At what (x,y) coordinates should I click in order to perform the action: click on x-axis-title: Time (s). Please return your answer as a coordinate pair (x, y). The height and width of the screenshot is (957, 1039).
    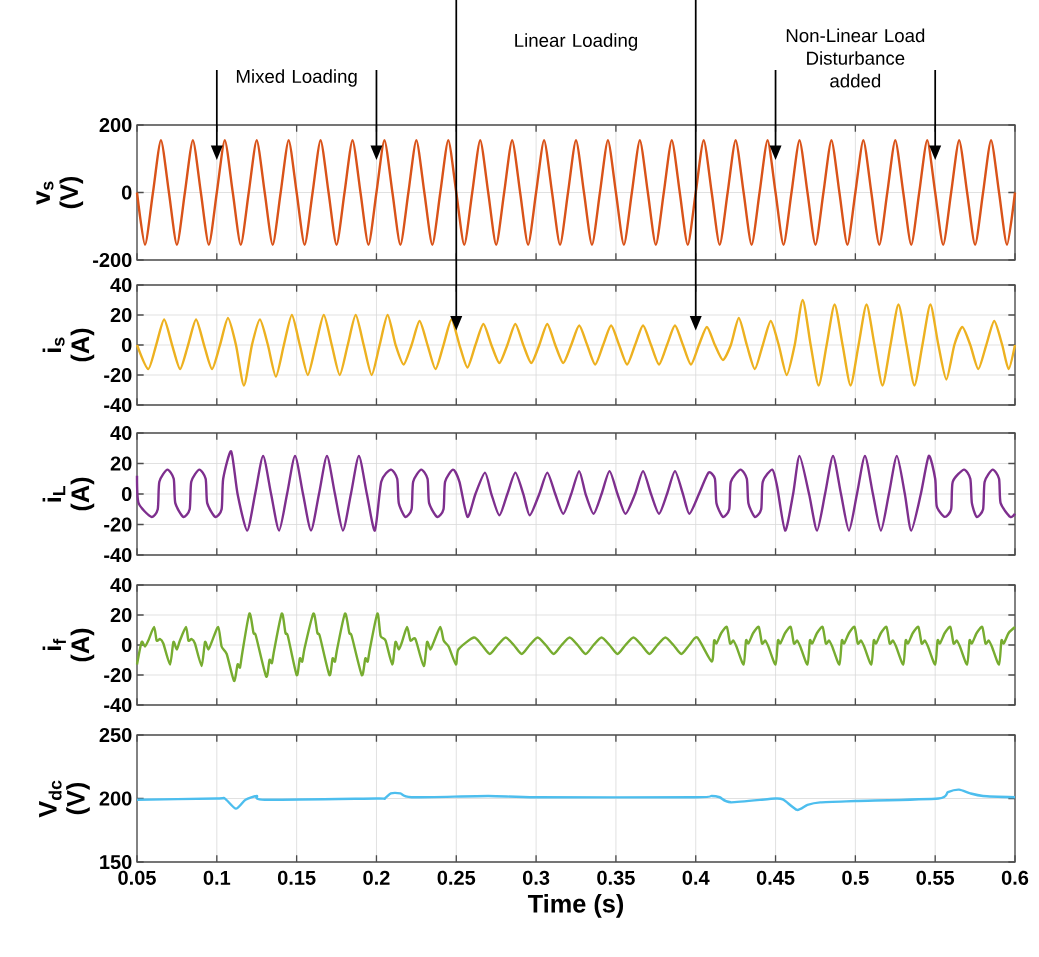
    Looking at the image, I should click on (575, 906).